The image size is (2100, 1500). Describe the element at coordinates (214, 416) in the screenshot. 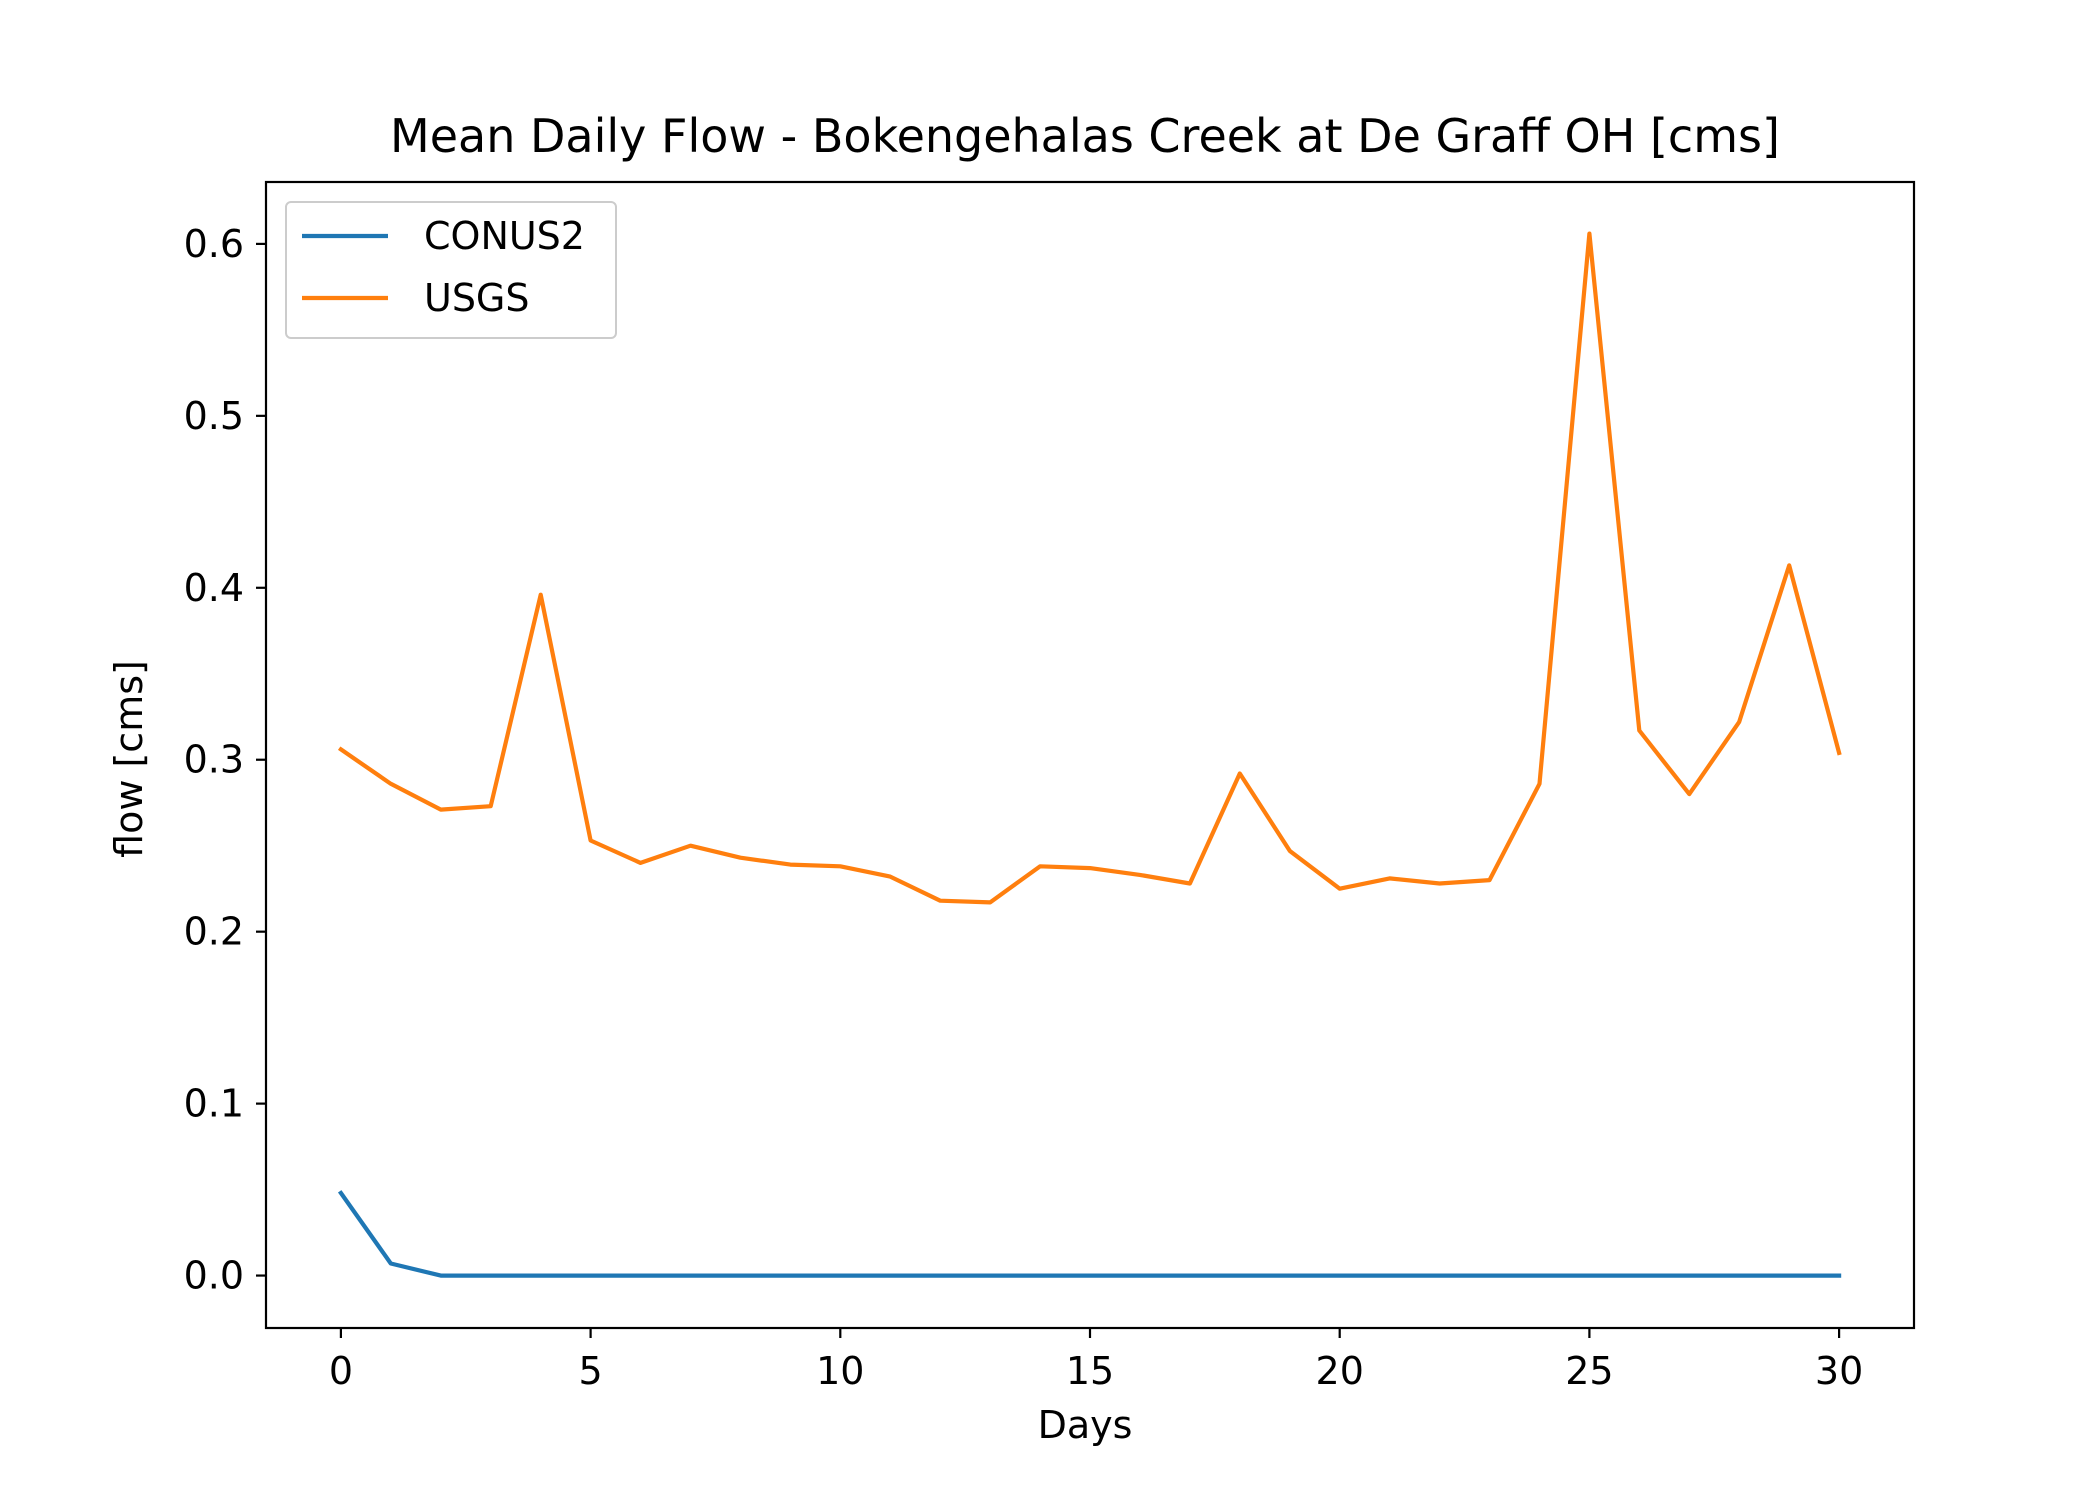

I see `y-tick-label: 0.5` at that location.